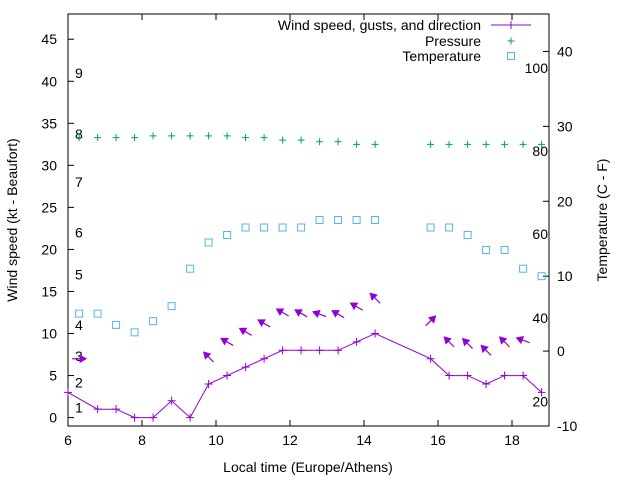 Image resolution: width=640 pixels, height=480 pixels. Describe the element at coordinates (49, 81) in the screenshot. I see `y-tick-label: 40` at that location.